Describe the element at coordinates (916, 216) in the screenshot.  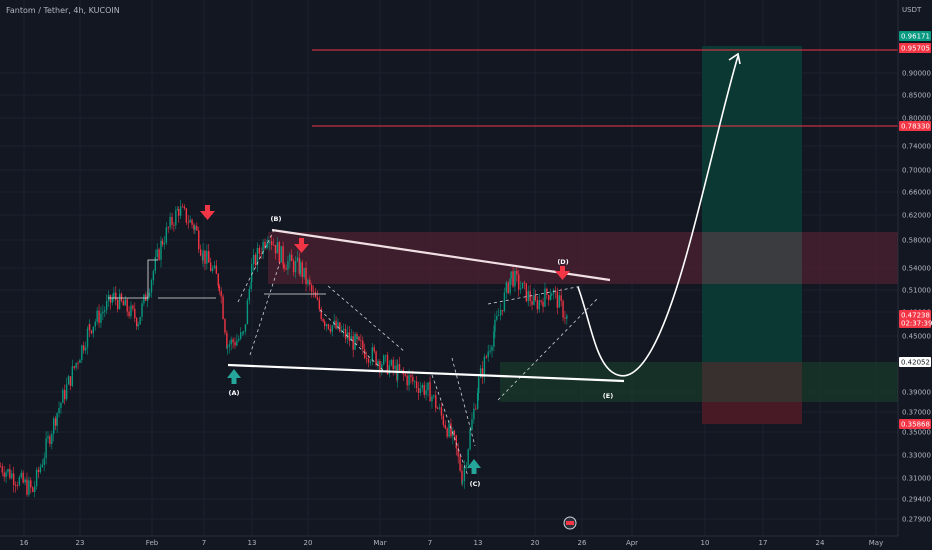
I see `y-tick-label: 0.62000` at that location.